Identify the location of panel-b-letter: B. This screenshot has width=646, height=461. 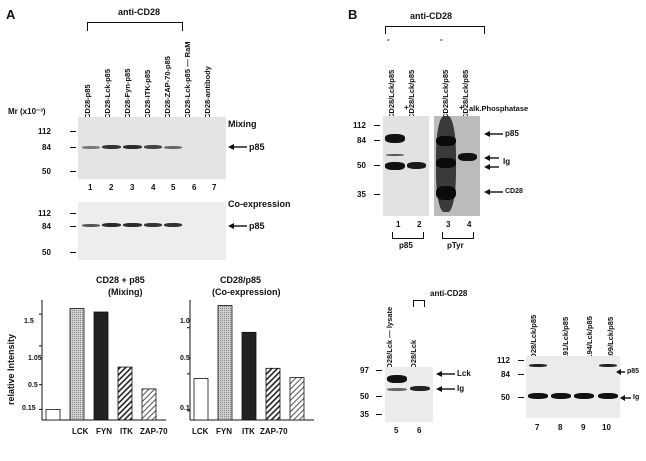
(353, 14).